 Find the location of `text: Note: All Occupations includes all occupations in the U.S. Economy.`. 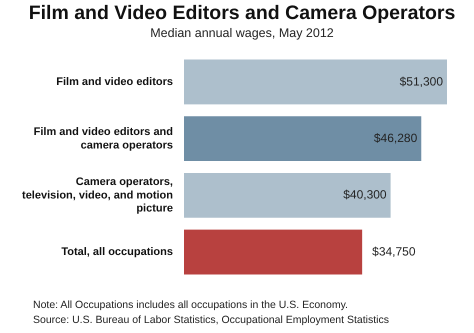

text: Note: All Occupations includes all occupations in the U.S. Economy. is located at coordinates (191, 305).